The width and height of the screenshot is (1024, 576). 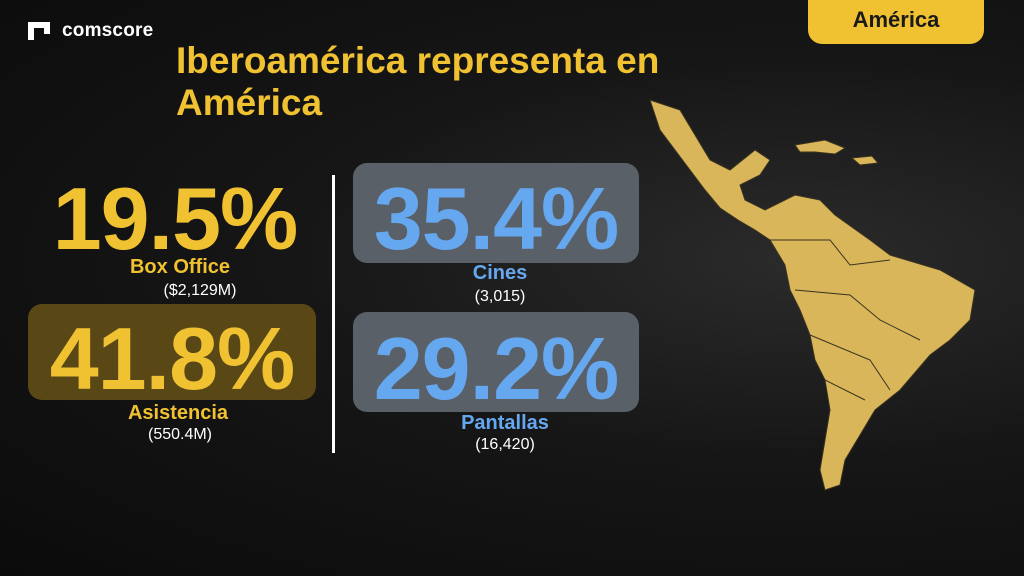 I want to click on cines-highlight-box, so click(x=496, y=213).